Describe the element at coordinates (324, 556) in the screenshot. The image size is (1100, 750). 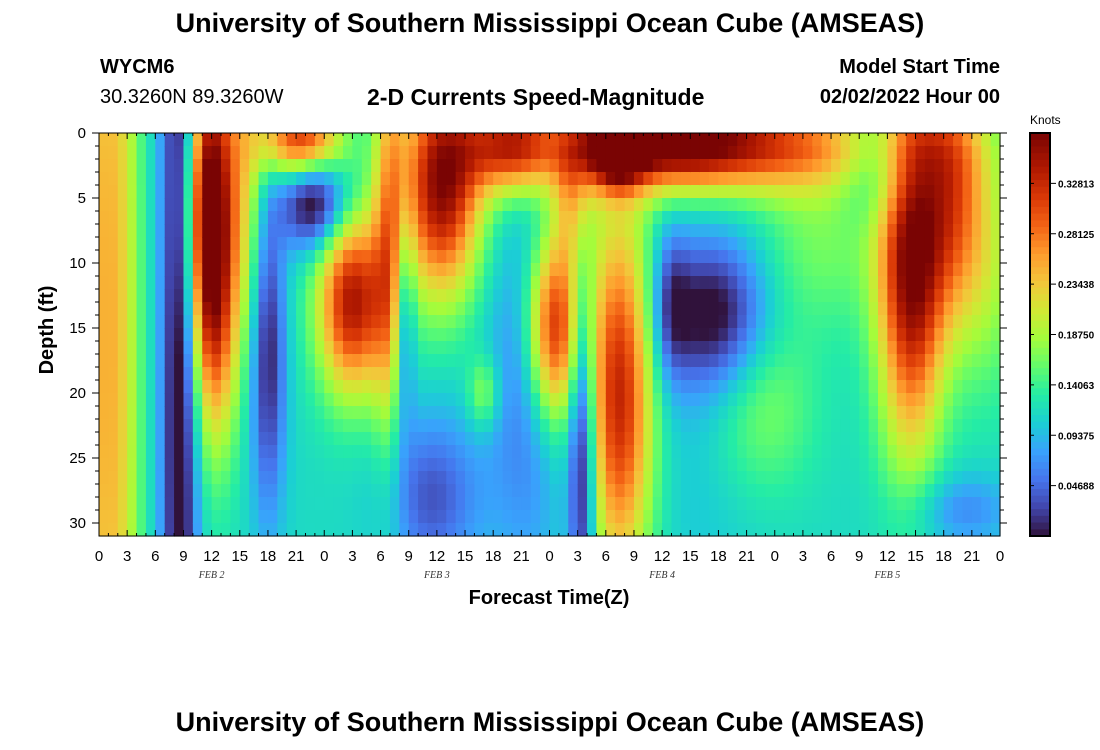
I see `x-tick-label: 0` at that location.